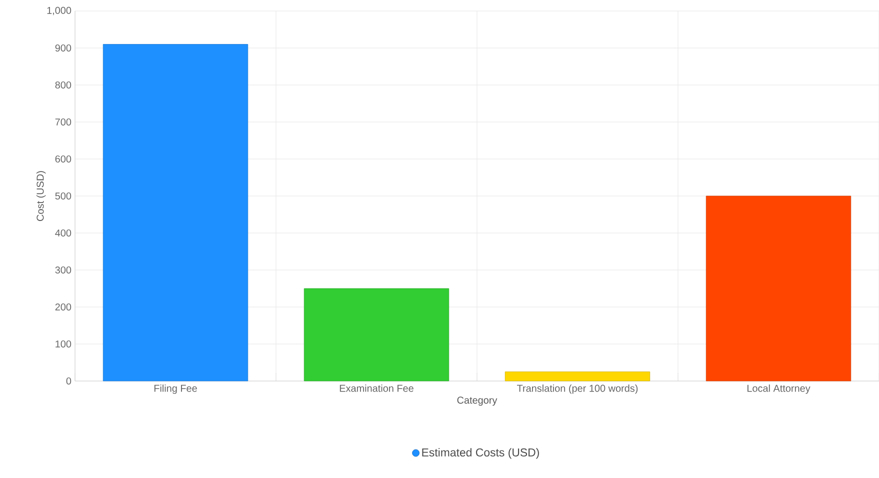 The image size is (879, 478). What do you see at coordinates (477, 401) in the screenshot?
I see `x-axis-title: Category` at bounding box center [477, 401].